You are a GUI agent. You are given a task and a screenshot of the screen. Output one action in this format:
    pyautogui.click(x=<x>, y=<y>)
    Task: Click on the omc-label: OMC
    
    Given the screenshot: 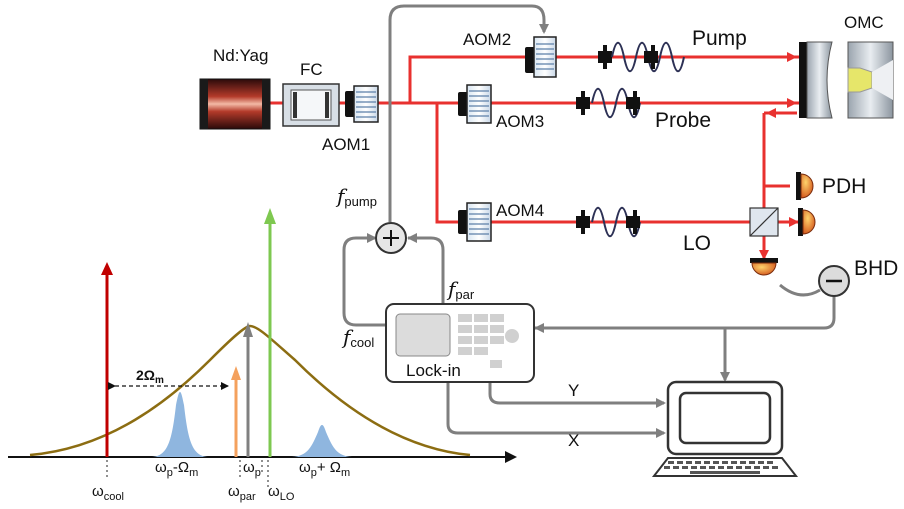 What is the action you would take?
    pyautogui.click(x=864, y=22)
    